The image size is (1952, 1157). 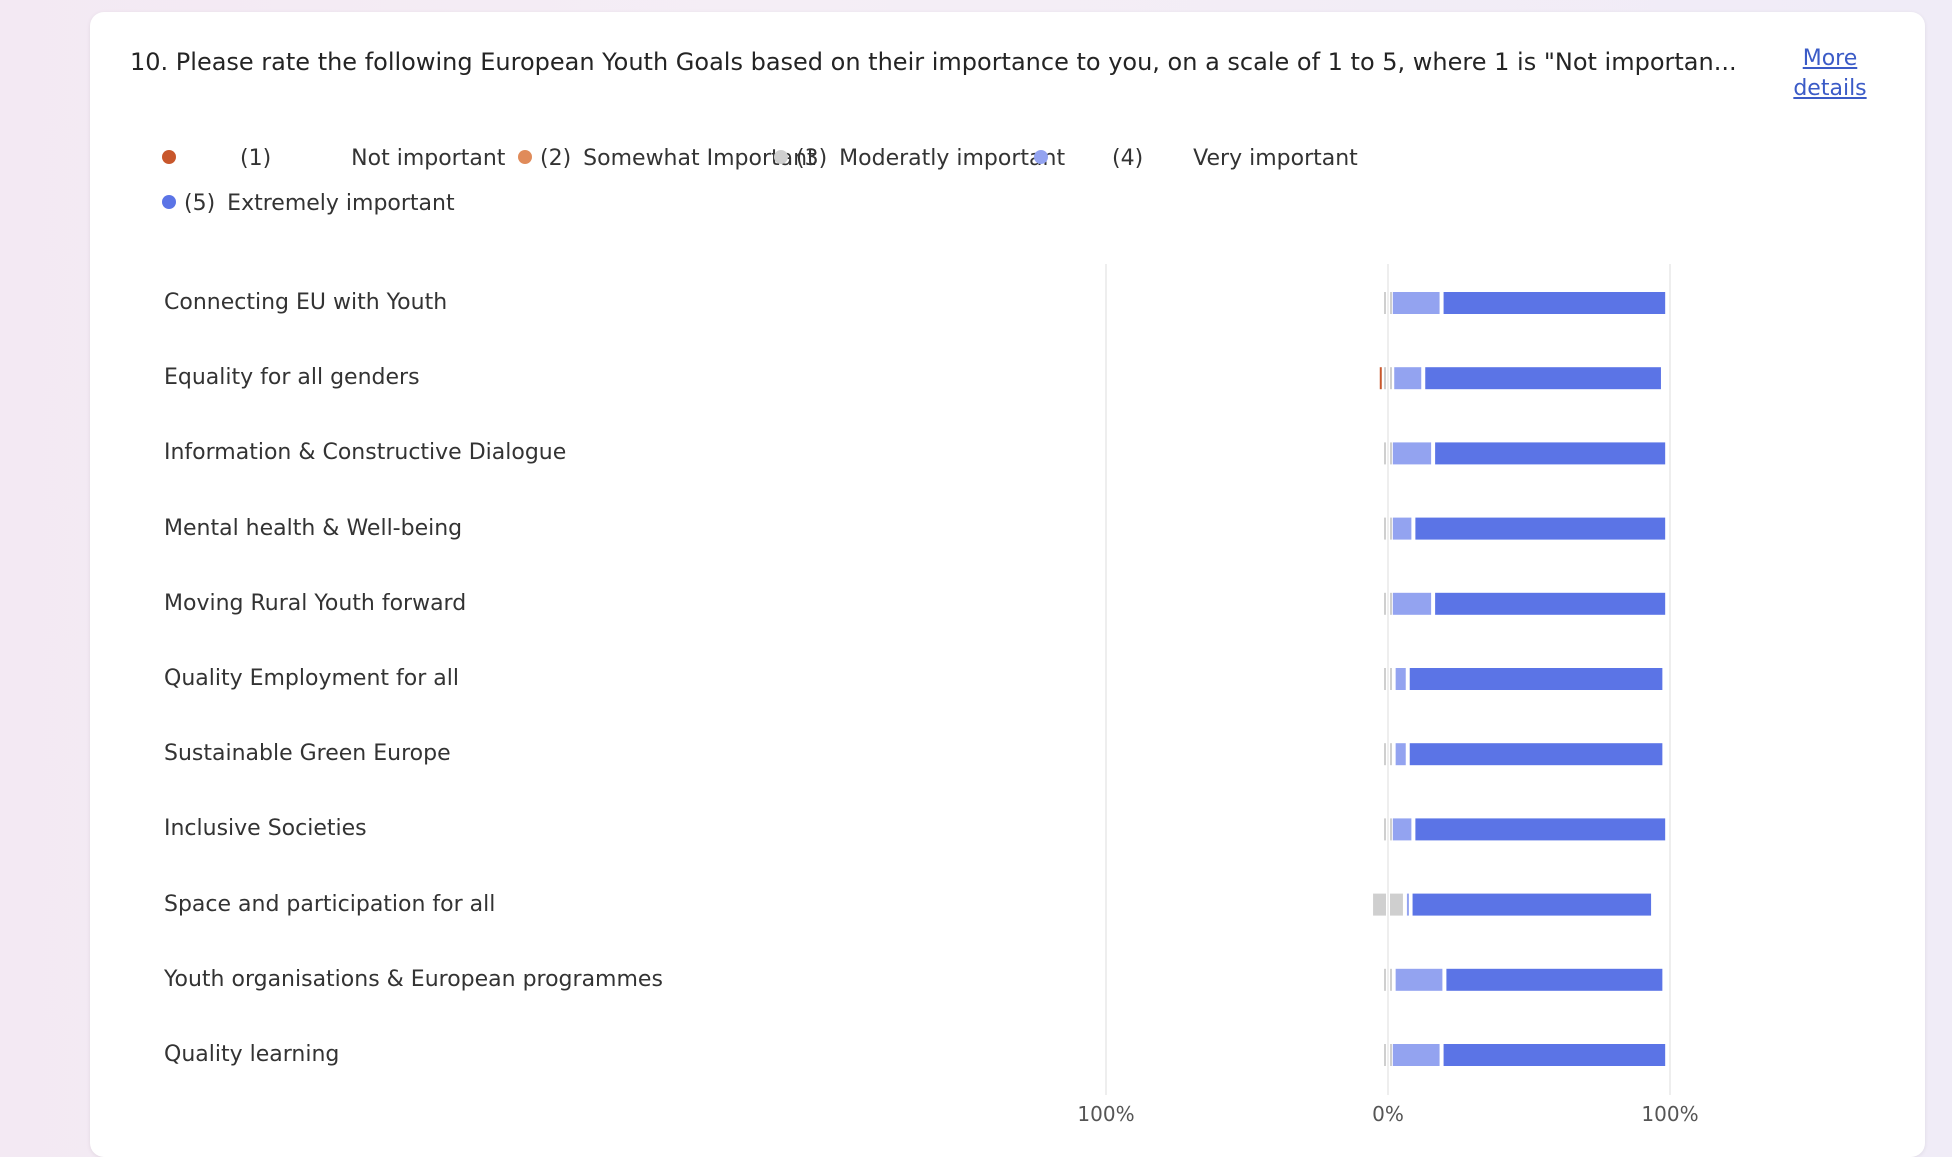 I want to click on category-label: Mental health & Well-being, so click(x=313, y=528).